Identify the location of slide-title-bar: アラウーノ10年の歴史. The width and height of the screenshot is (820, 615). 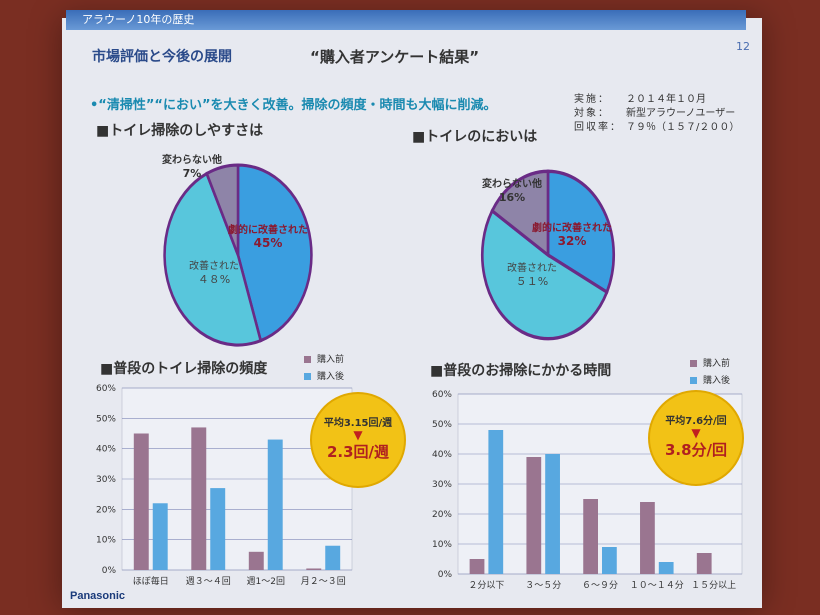
(406, 20).